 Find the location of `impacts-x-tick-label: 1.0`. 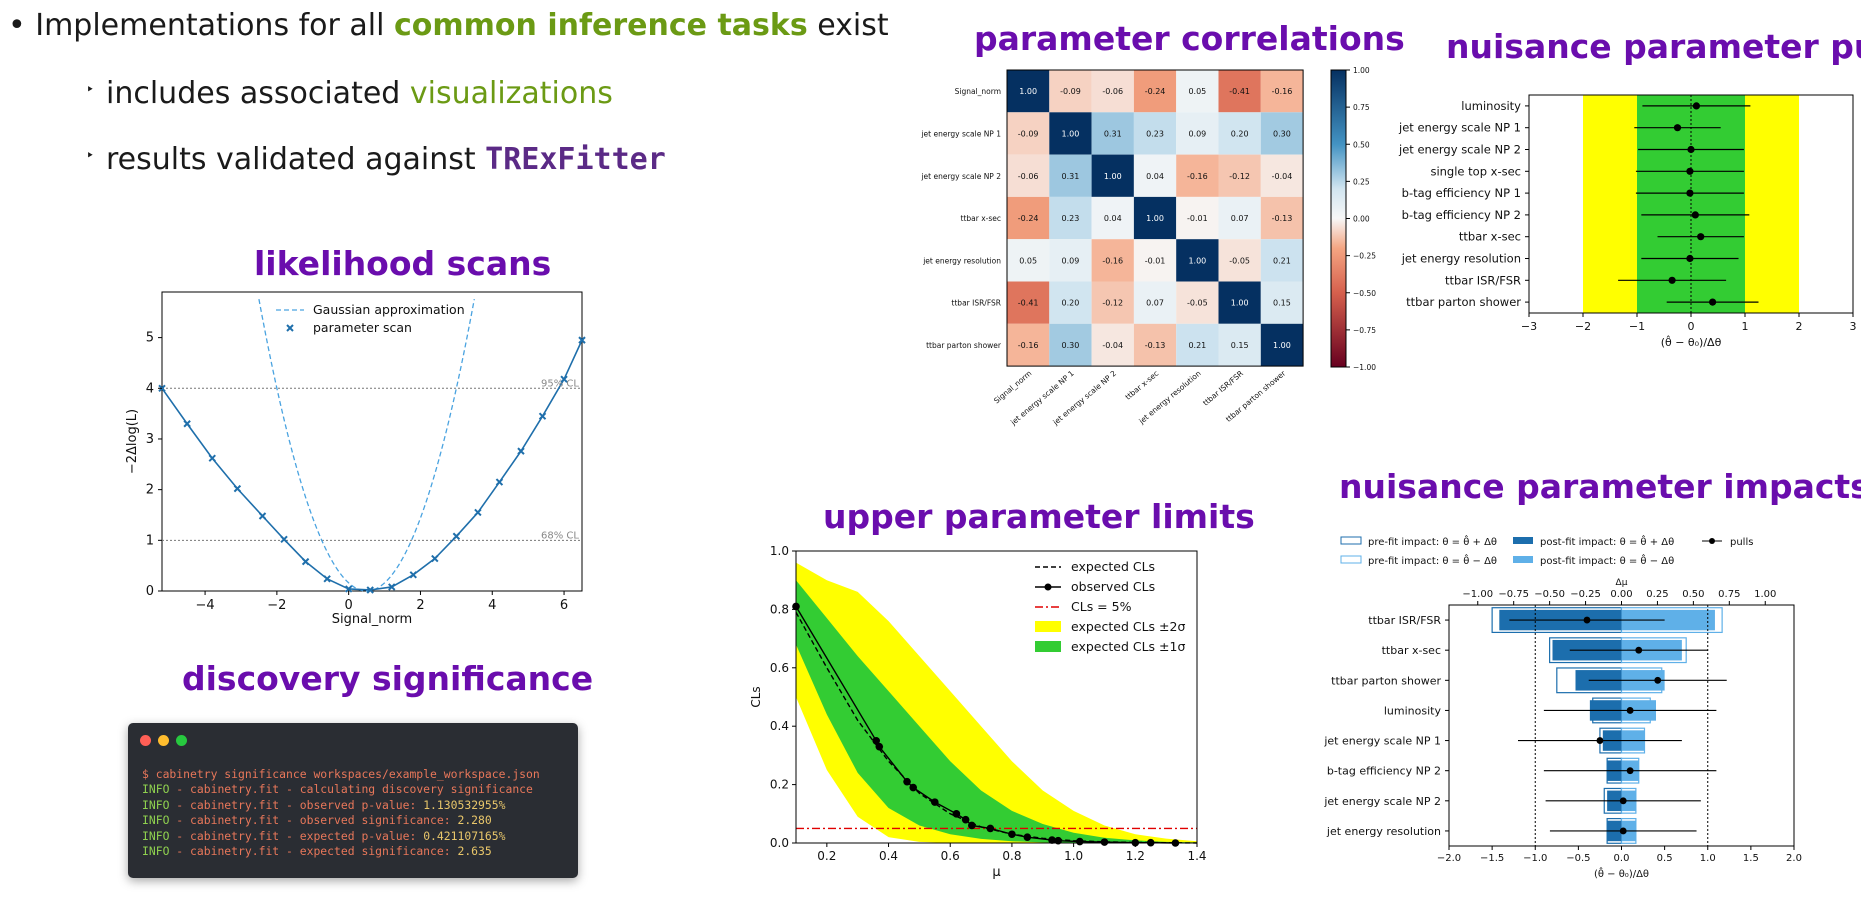

impacts-x-tick-label: 1.0 is located at coordinates (1708, 858).